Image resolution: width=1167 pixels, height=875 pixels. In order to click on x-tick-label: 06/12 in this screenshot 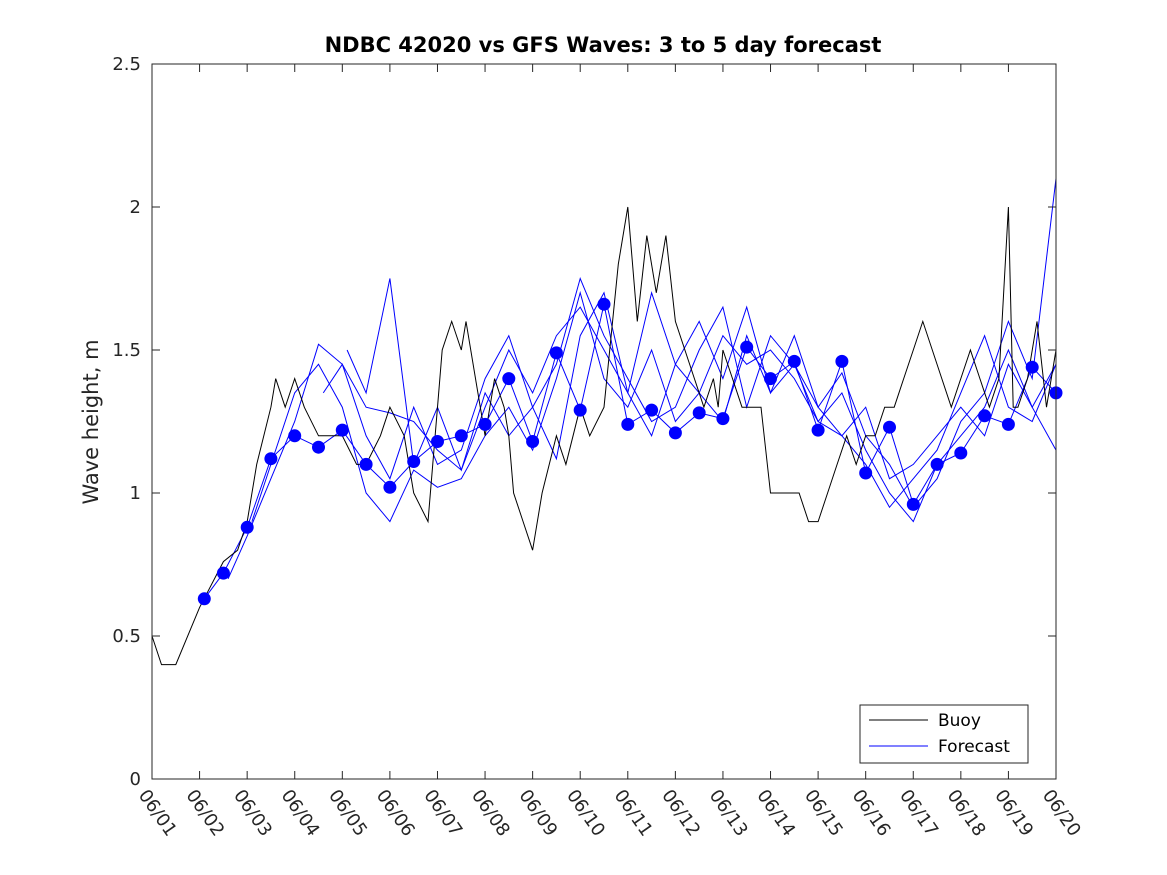, I will do `click(680, 813)`.